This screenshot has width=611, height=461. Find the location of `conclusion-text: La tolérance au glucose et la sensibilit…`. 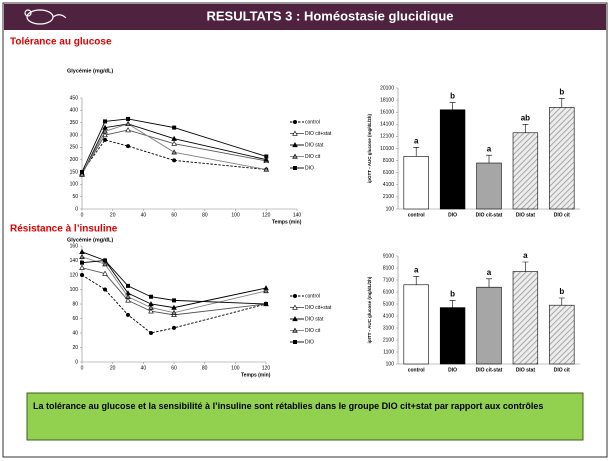

conclusion-text: La tolérance au glucose et la sensibilit… is located at coordinates (288, 406).